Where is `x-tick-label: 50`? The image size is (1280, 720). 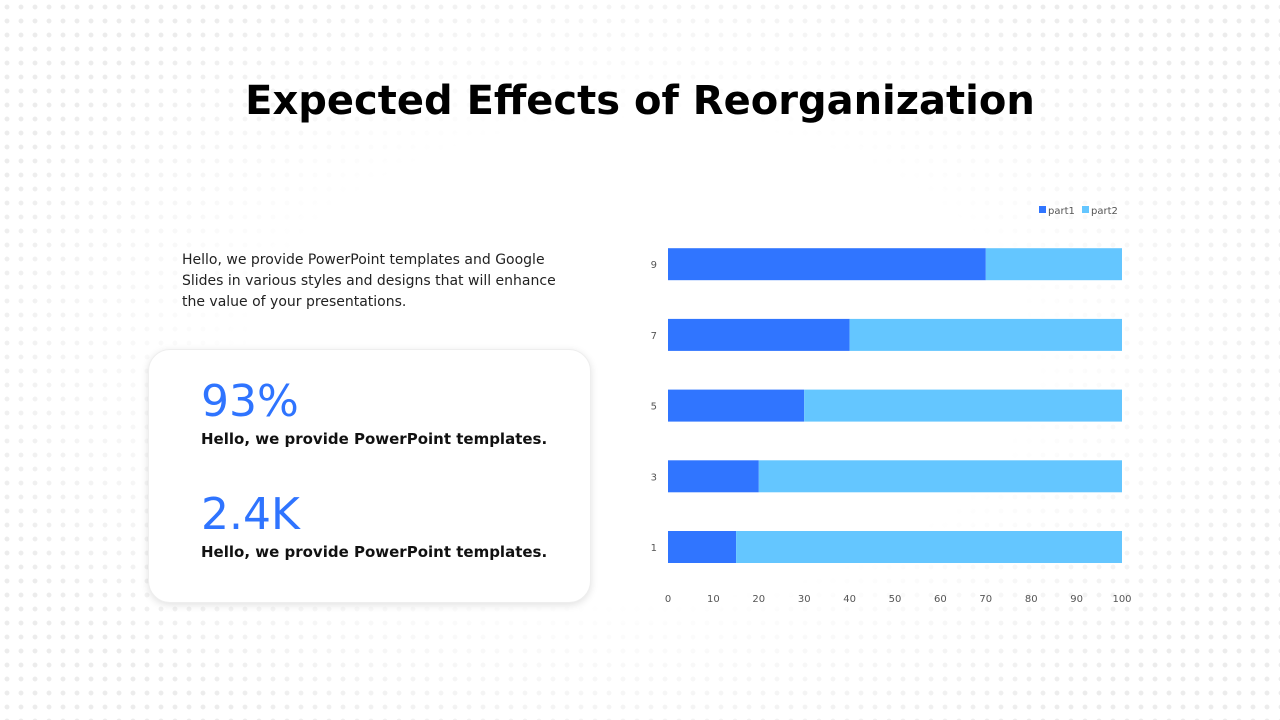
x-tick-label: 50 is located at coordinates (895, 599).